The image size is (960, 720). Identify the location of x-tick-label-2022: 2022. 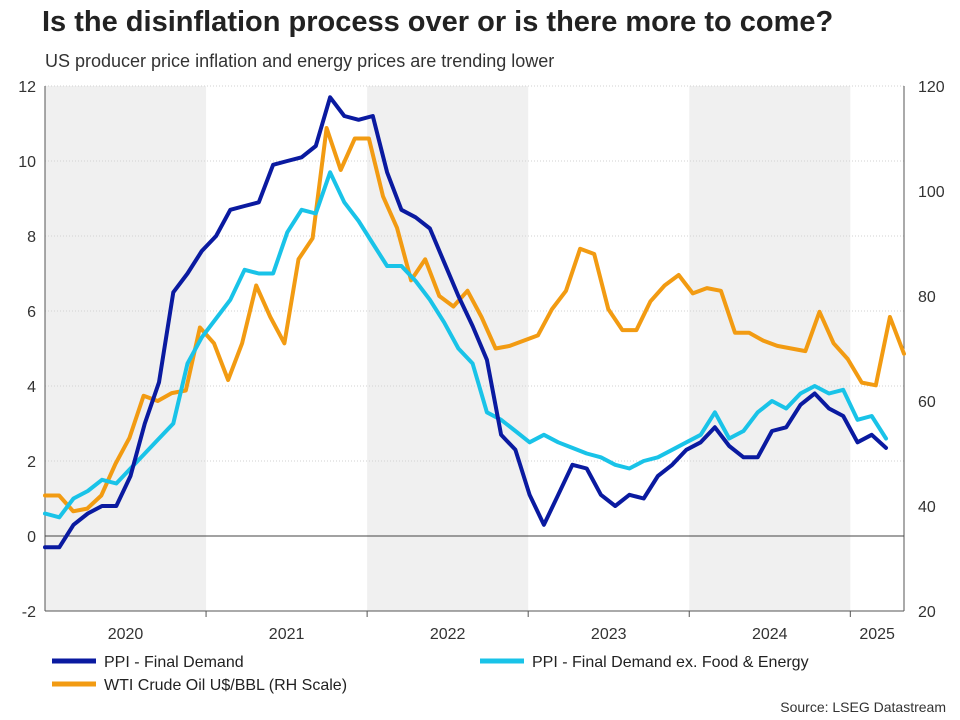
(448, 634).